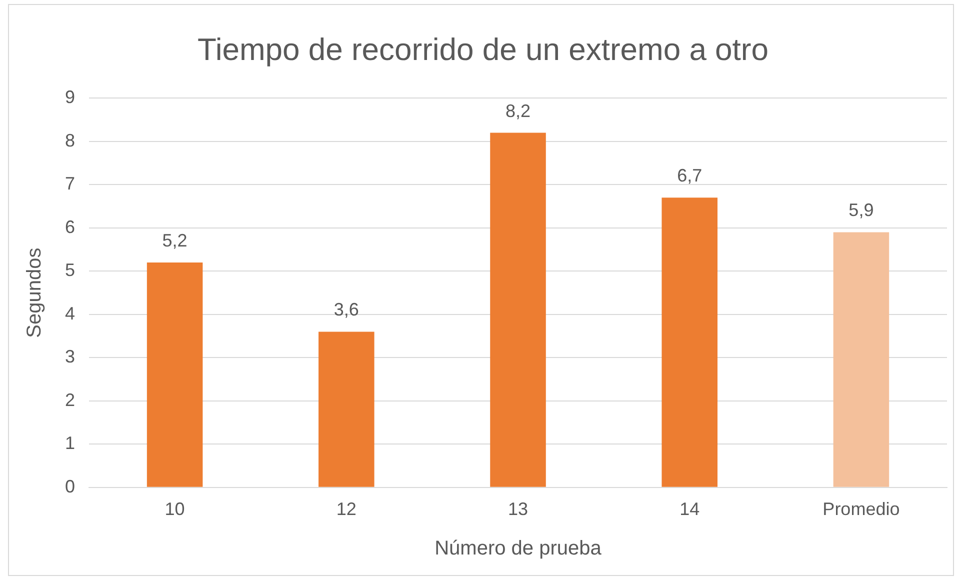 This screenshot has height=580, width=958. I want to click on y-tick-label: 7, so click(70, 184).